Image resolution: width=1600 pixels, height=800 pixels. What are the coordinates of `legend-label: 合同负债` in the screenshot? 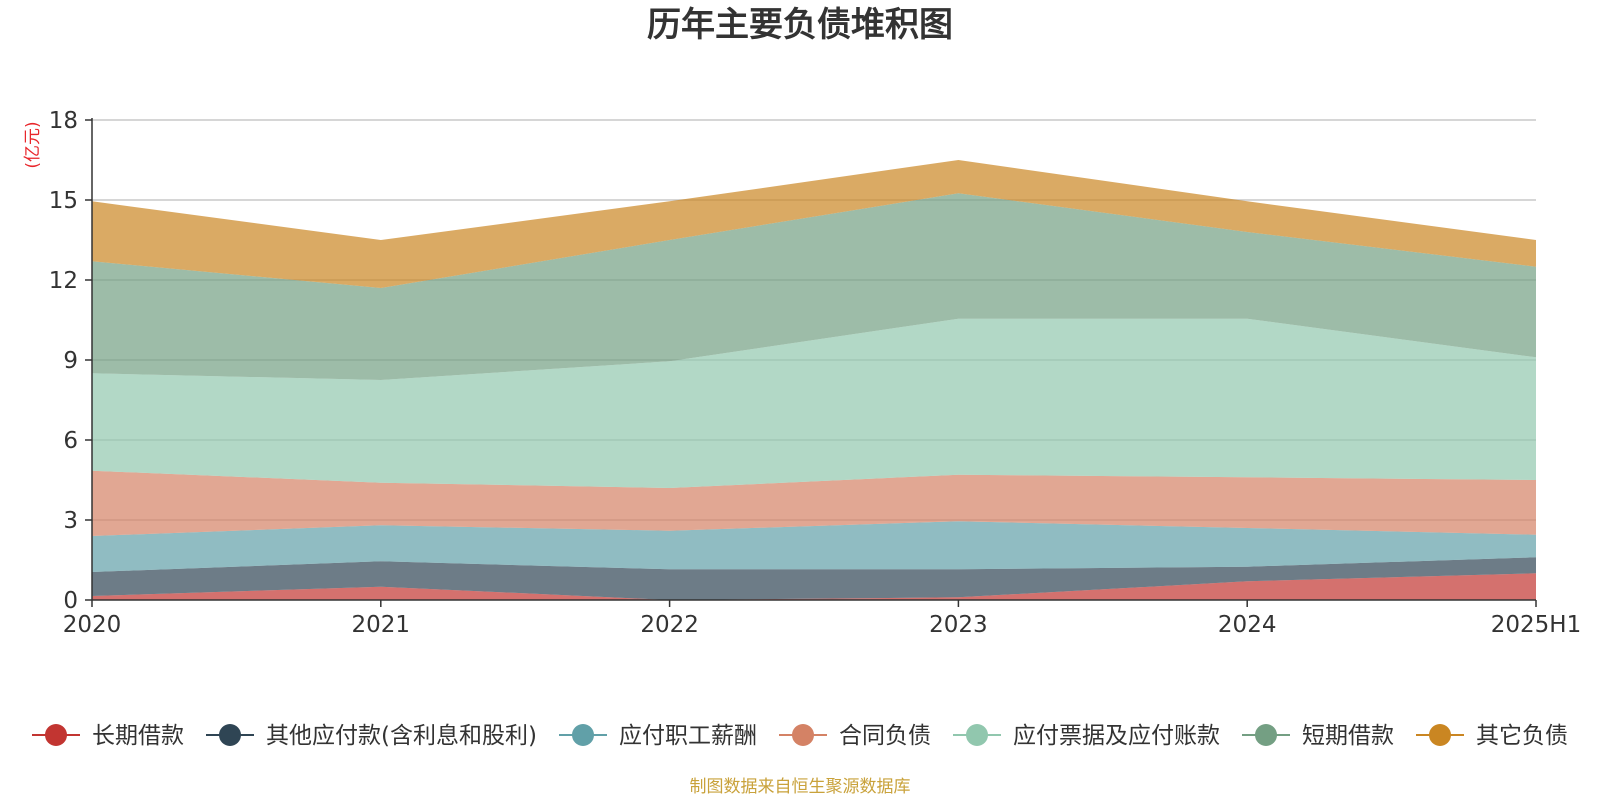 It's located at (885, 736).